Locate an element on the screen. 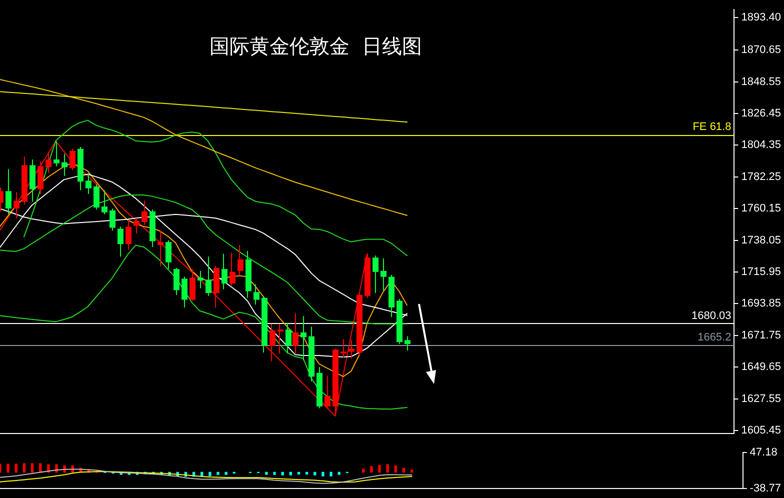 This screenshot has width=784, height=498. y-tick-label: 1760.15 is located at coordinates (761, 208).